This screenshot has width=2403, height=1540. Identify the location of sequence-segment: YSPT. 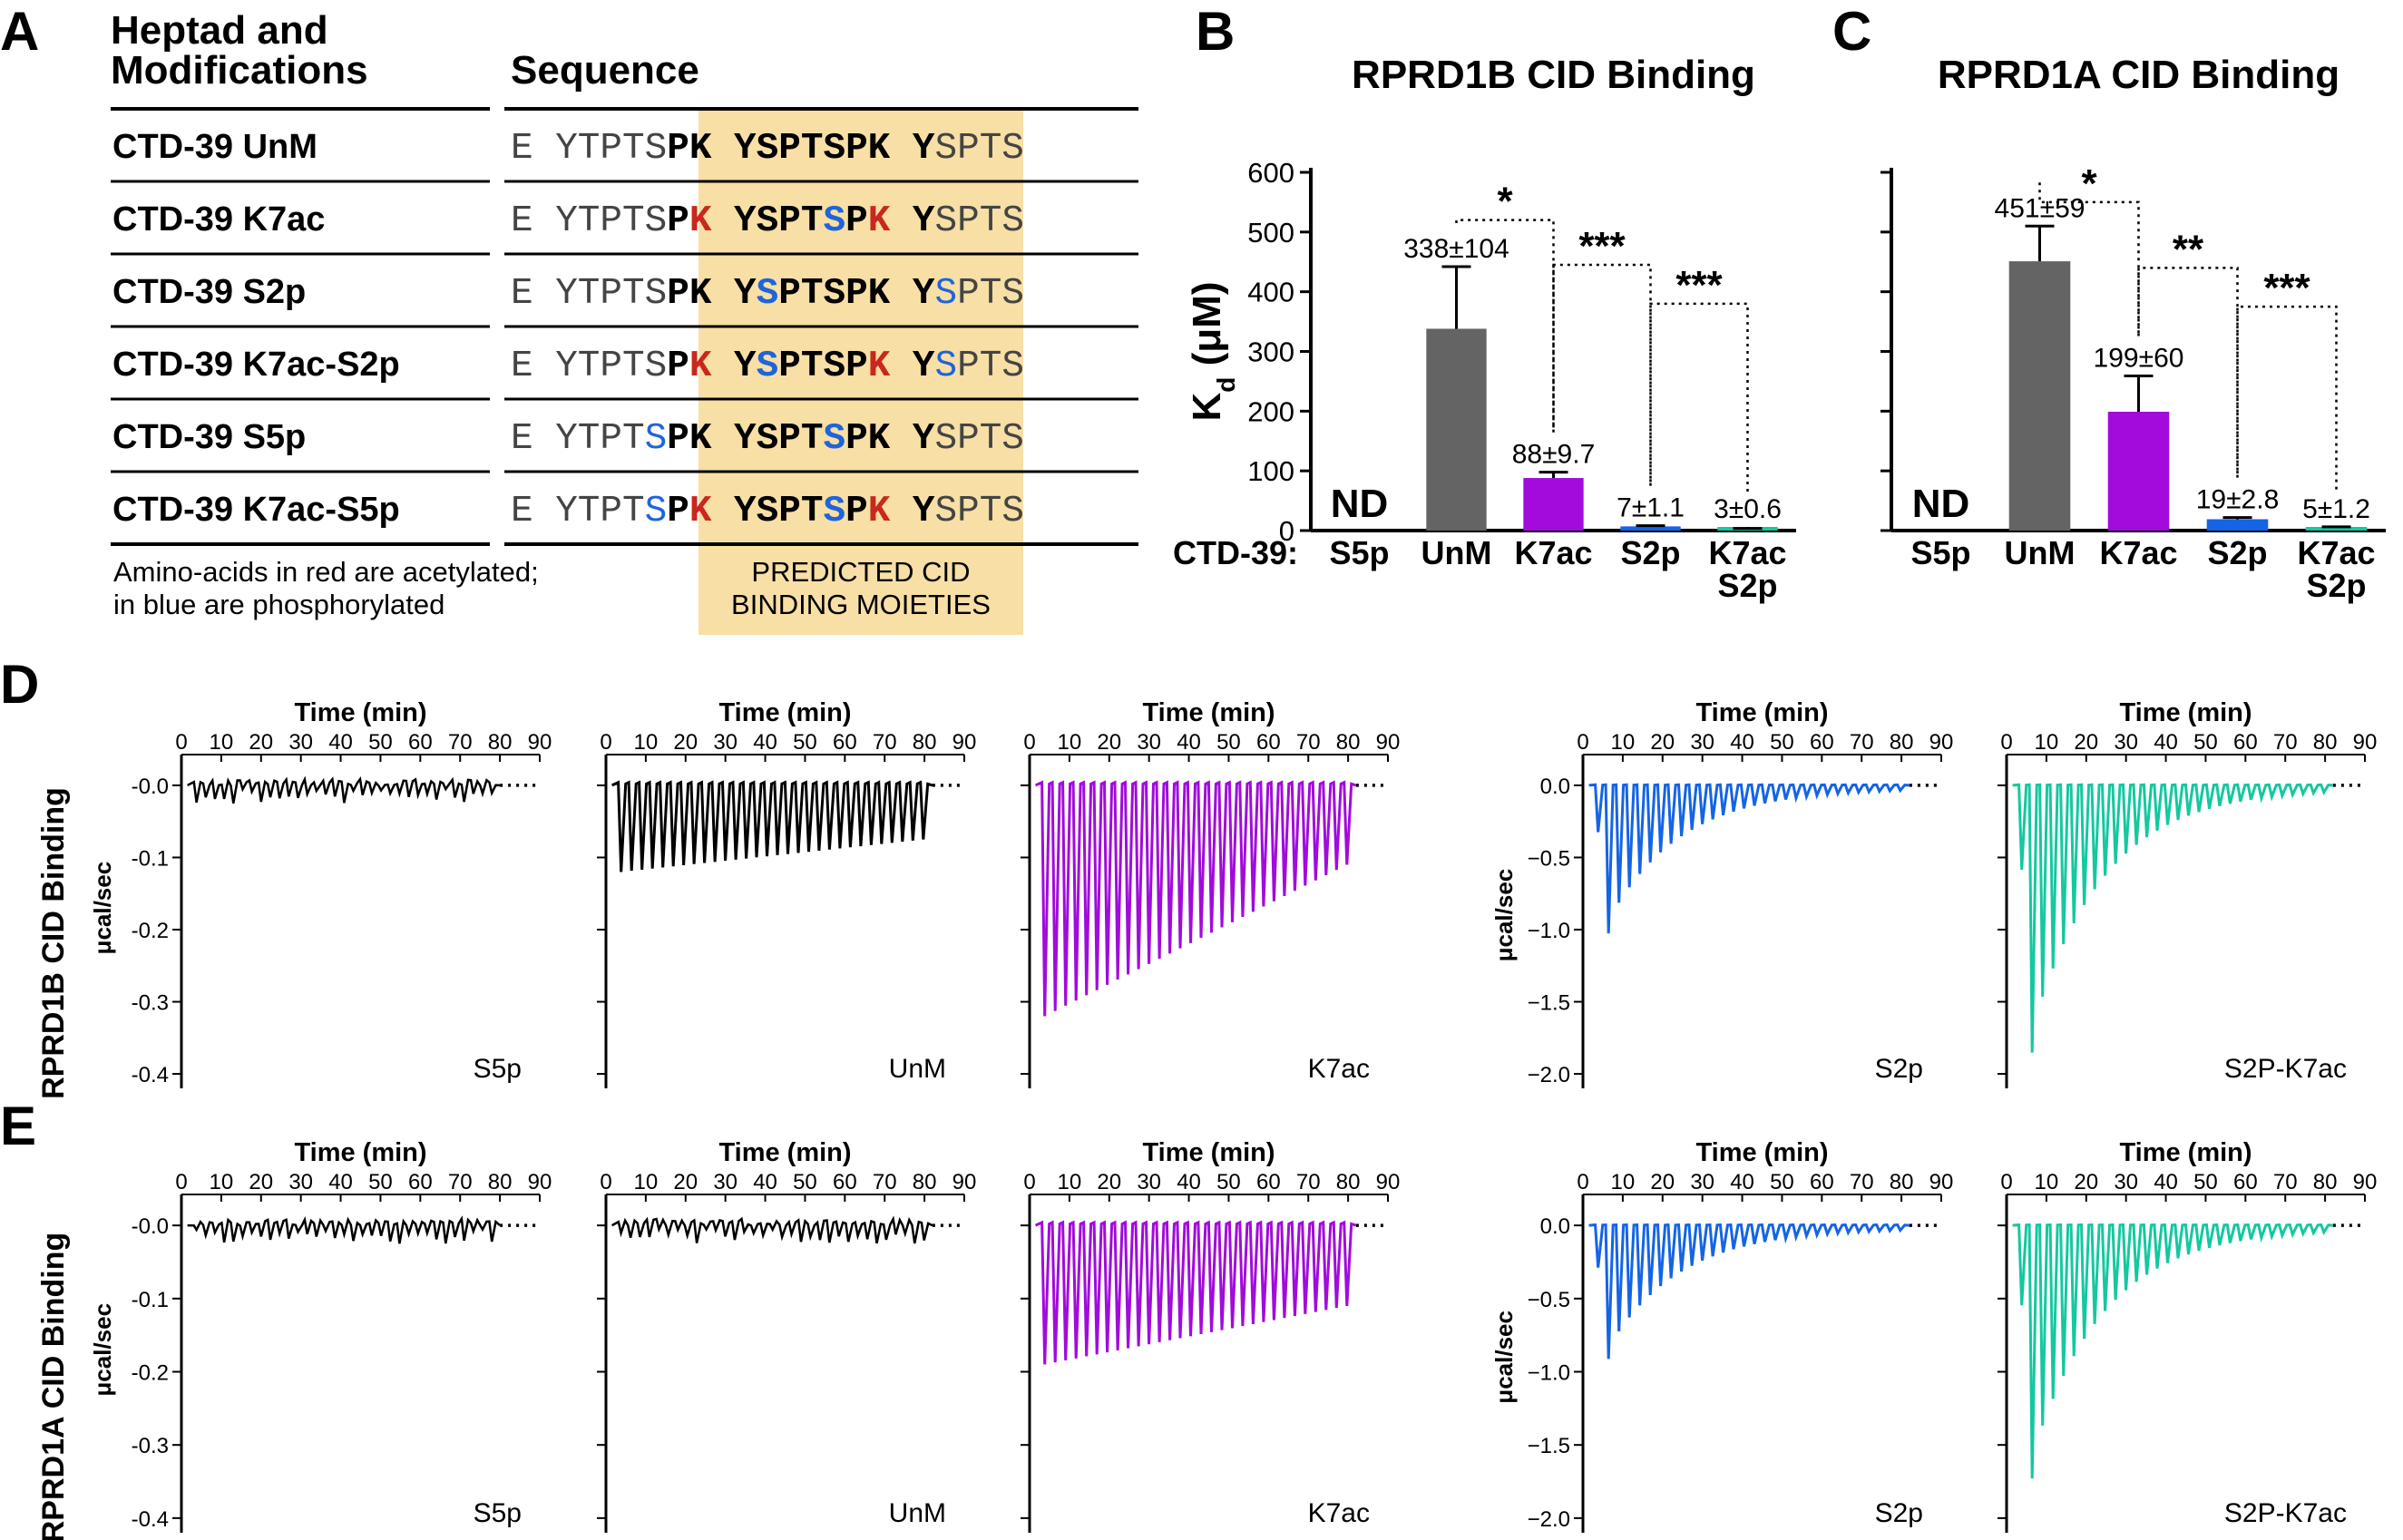
(767, 511).